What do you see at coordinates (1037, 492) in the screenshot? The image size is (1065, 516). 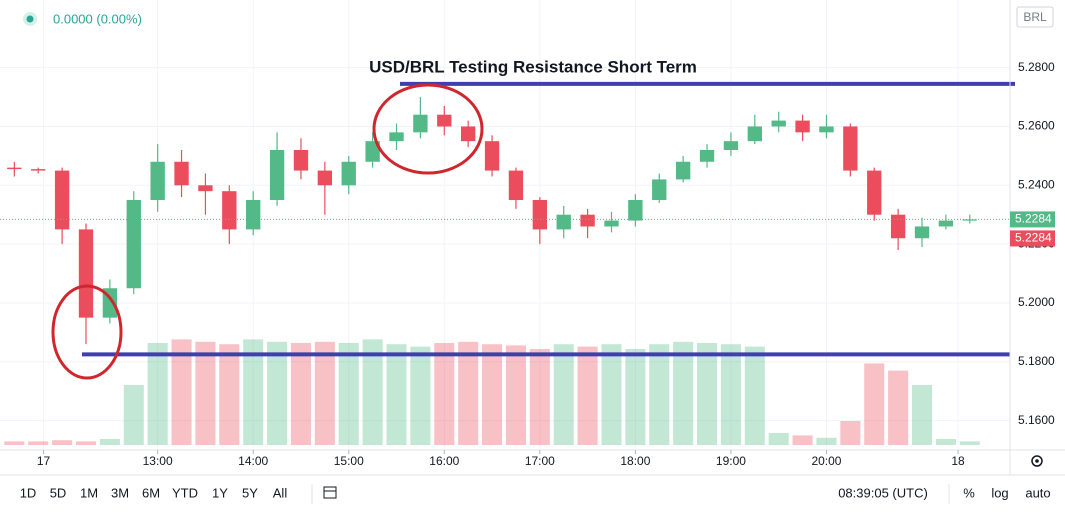 I see `scale-option: auto` at bounding box center [1037, 492].